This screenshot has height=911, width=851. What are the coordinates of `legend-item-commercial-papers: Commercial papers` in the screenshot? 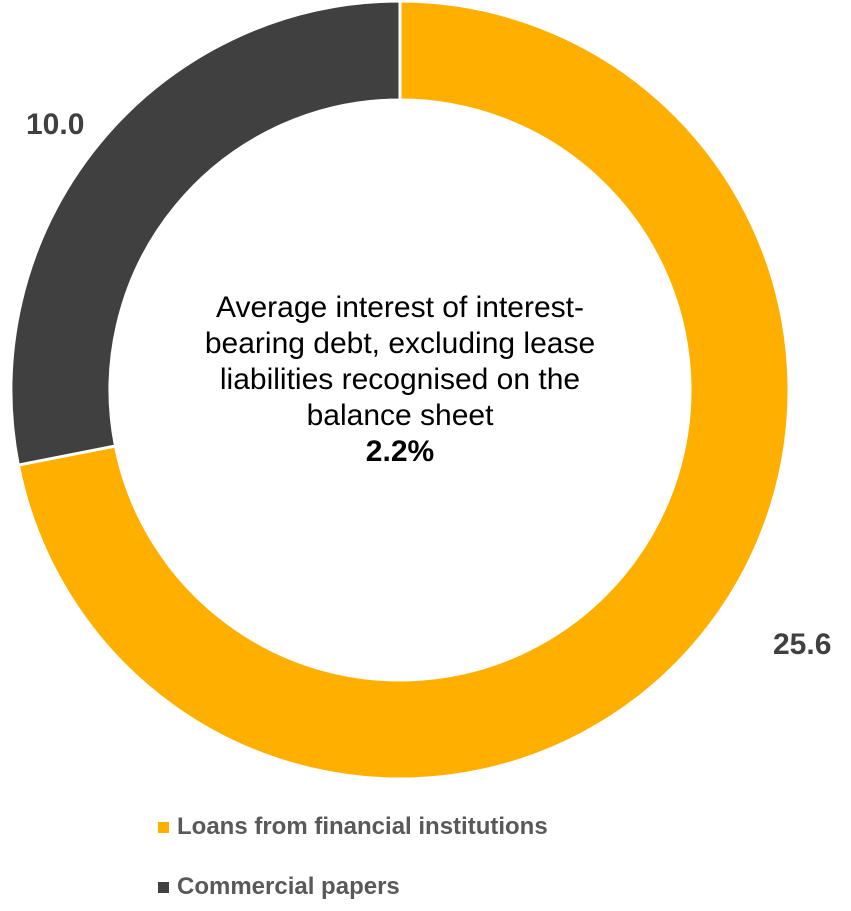 It's located at (353, 887).